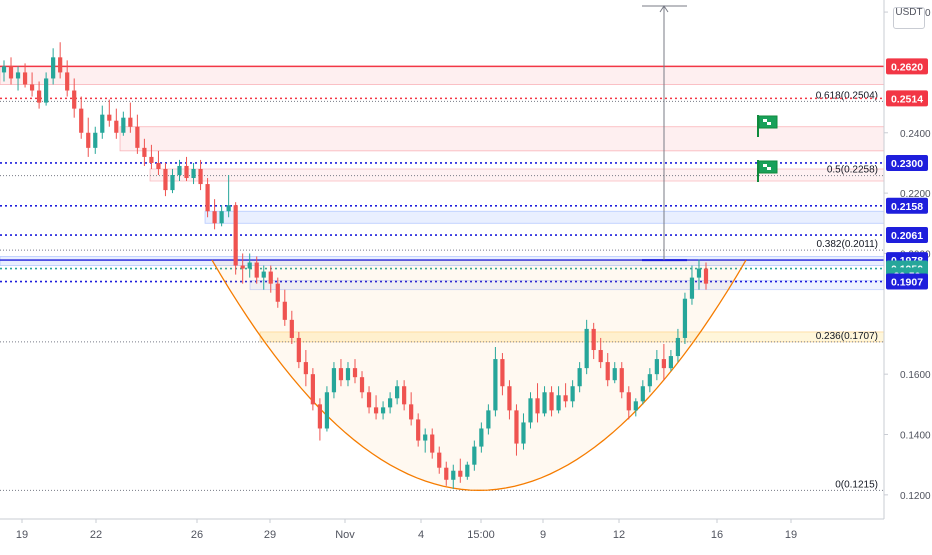 The image size is (932, 555). I want to click on price-tag-label: 0.1907, so click(907, 283).